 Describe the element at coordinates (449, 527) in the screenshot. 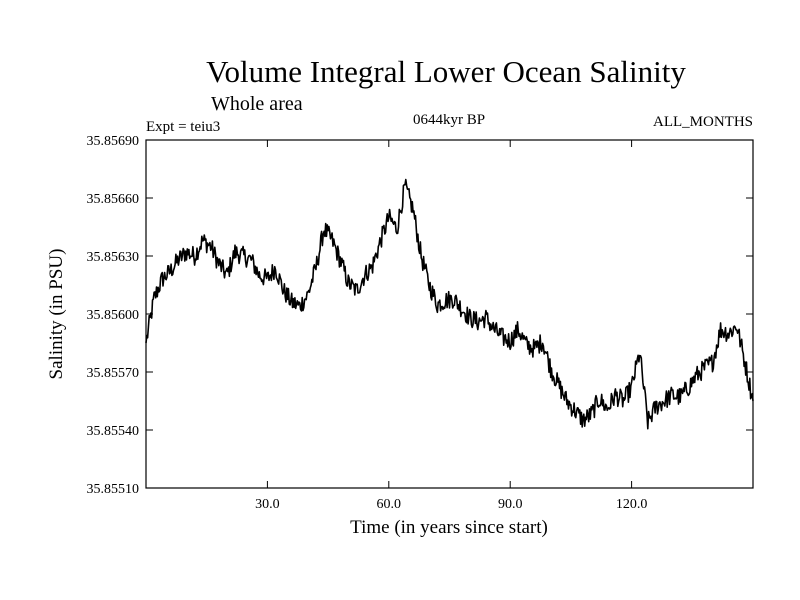

I see `x-axis-label: Time (in years since start)` at that location.